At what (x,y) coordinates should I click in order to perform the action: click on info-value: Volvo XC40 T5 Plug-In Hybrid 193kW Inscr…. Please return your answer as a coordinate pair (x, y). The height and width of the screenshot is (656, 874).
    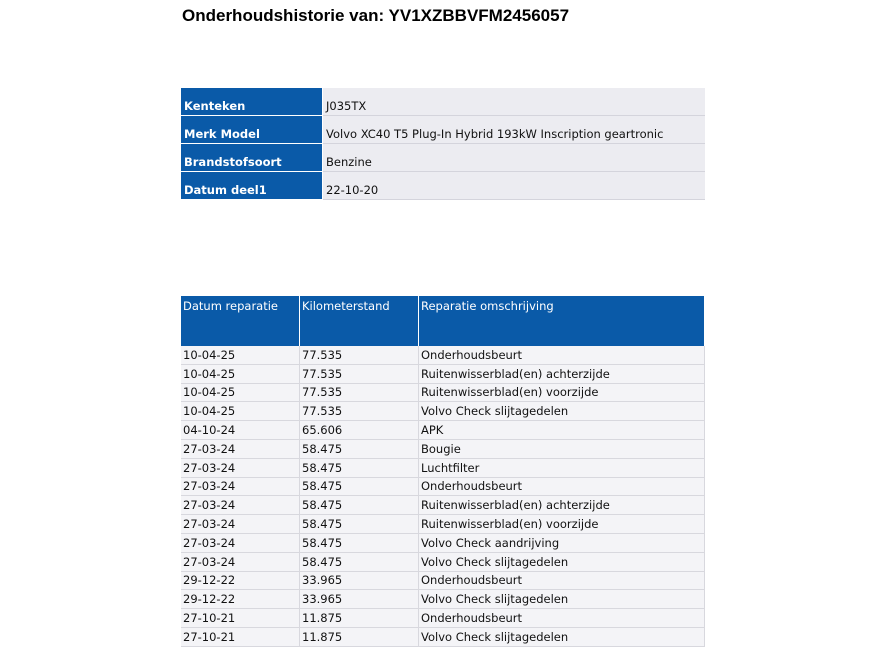
    Looking at the image, I should click on (513, 129).